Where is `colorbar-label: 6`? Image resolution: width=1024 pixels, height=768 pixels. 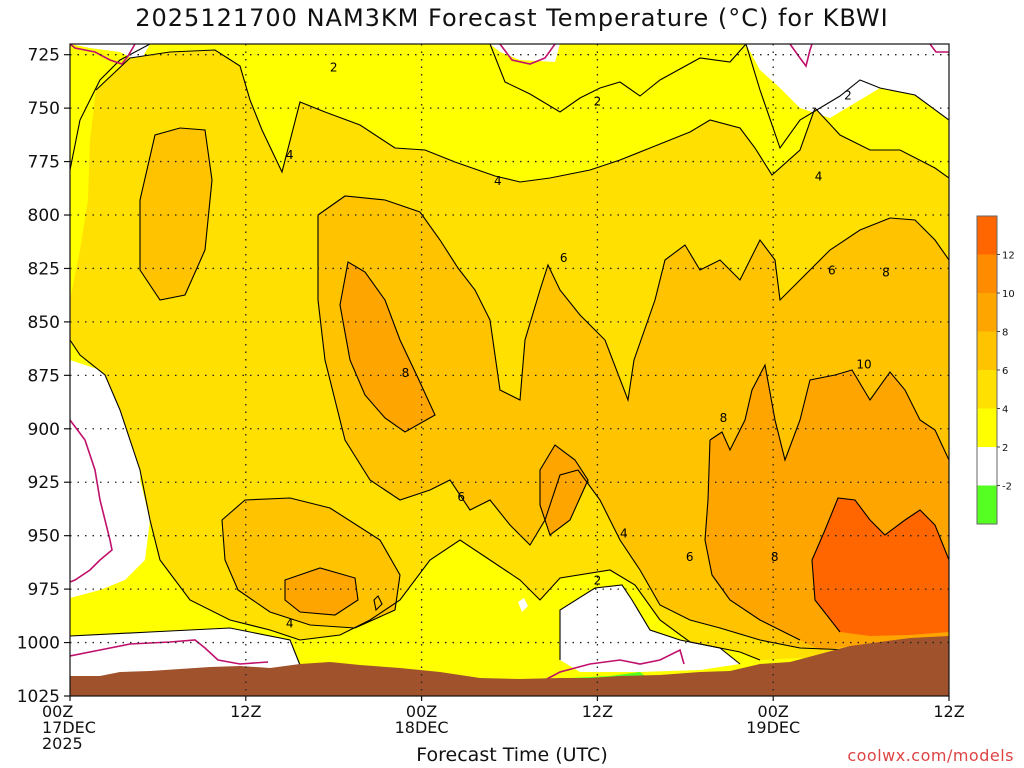 colorbar-label: 6 is located at coordinates (1005, 371).